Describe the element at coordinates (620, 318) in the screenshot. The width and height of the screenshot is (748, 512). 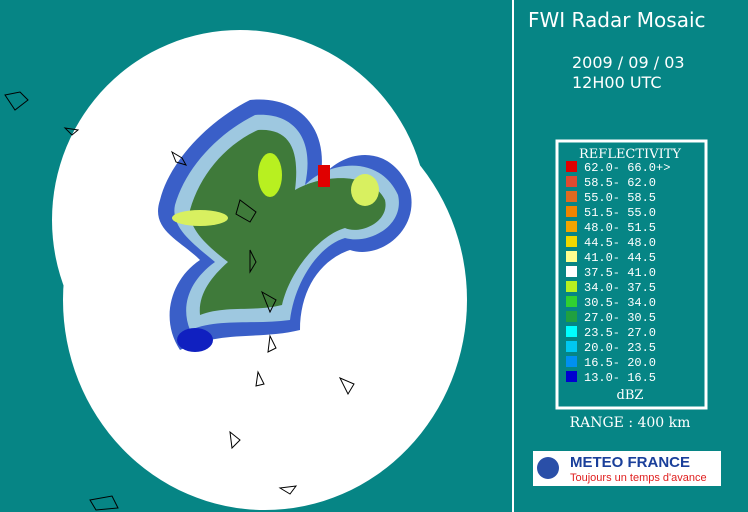
I see `legend-label: 27.0- 30.5` at that location.